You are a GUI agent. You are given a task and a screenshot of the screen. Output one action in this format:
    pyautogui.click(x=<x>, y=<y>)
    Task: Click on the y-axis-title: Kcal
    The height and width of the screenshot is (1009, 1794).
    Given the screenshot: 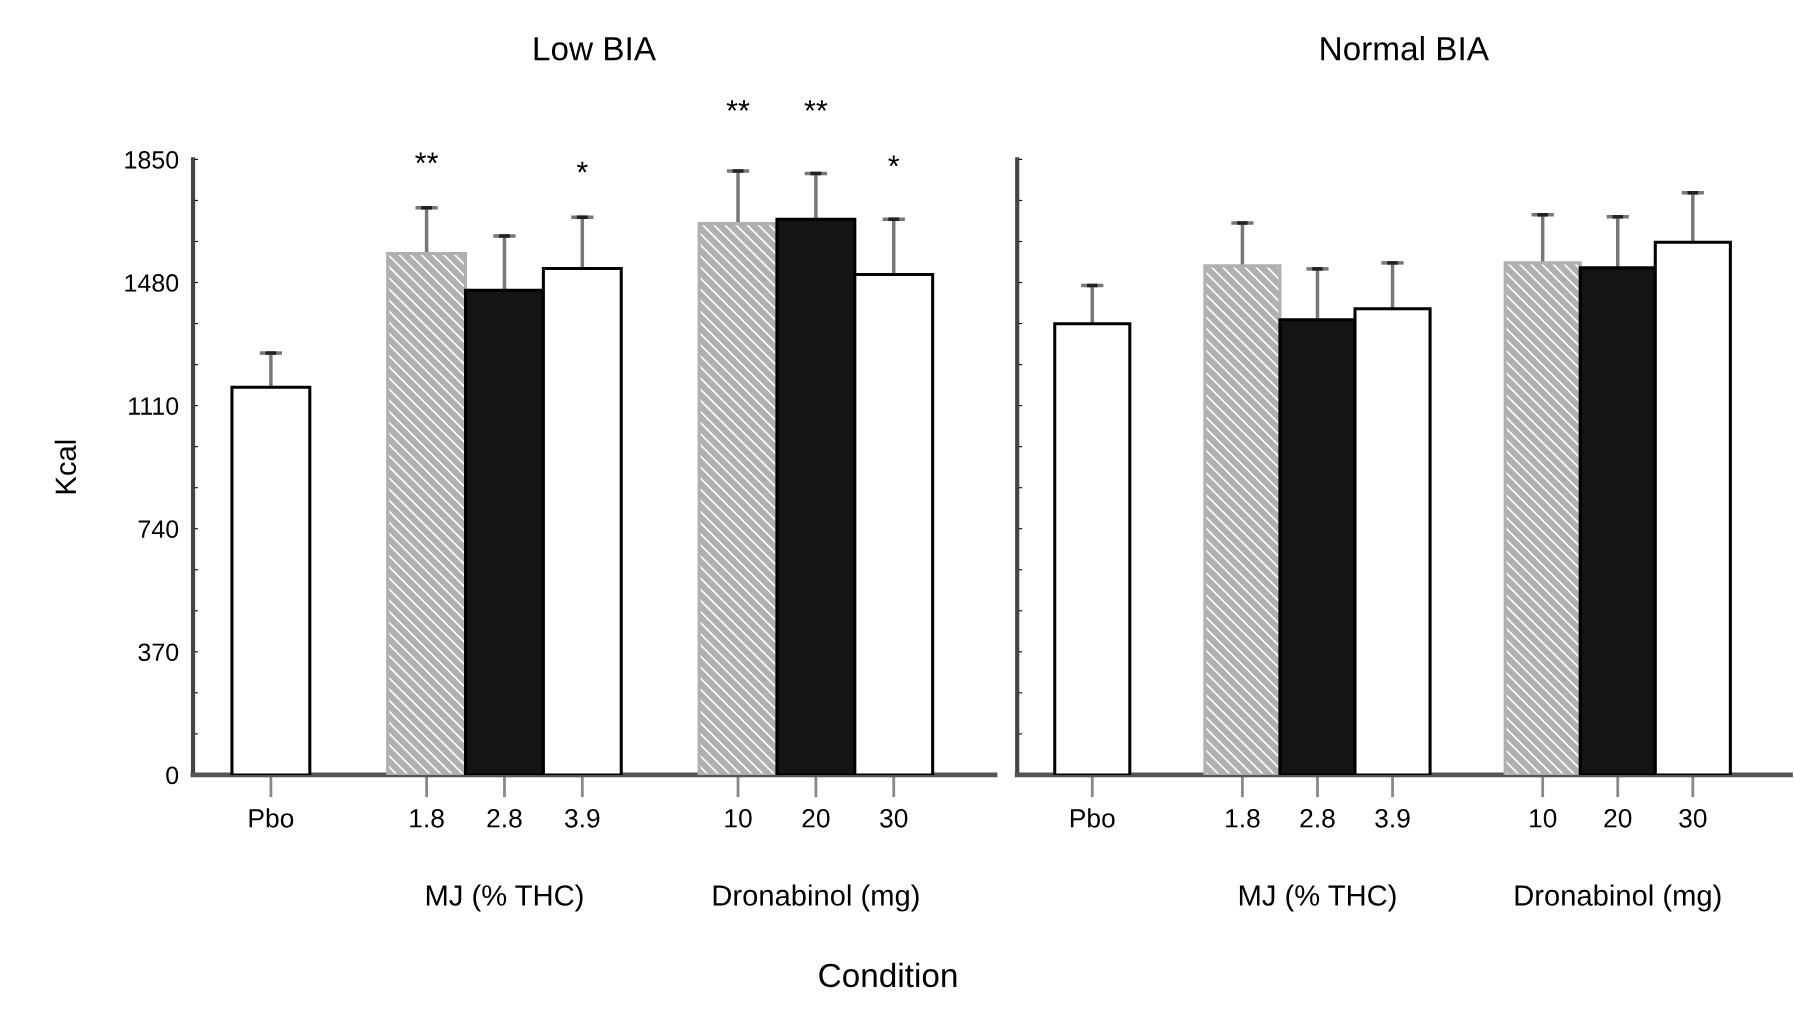 What is the action you would take?
    pyautogui.click(x=65, y=467)
    